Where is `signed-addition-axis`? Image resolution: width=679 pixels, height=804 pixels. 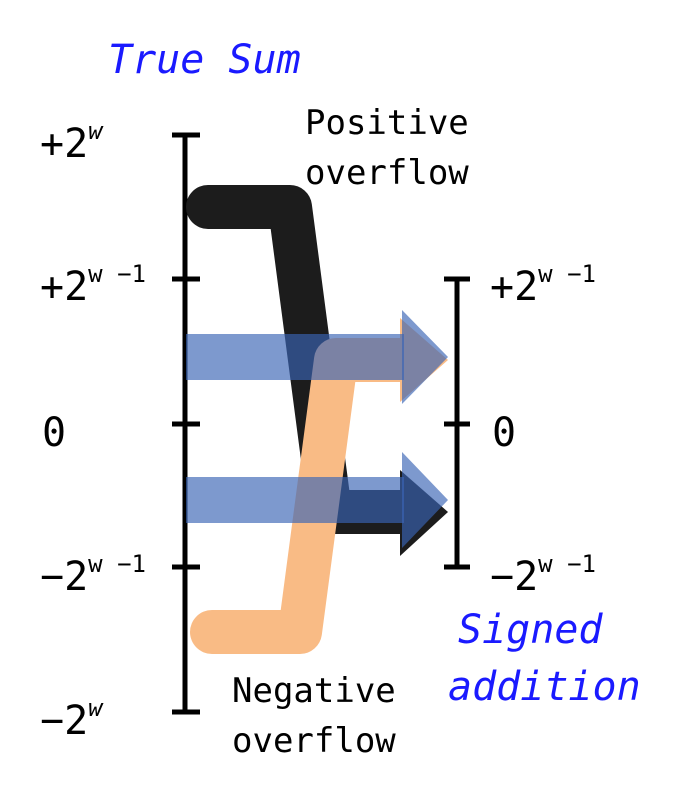 signed-addition-axis is located at coordinates (457, 423).